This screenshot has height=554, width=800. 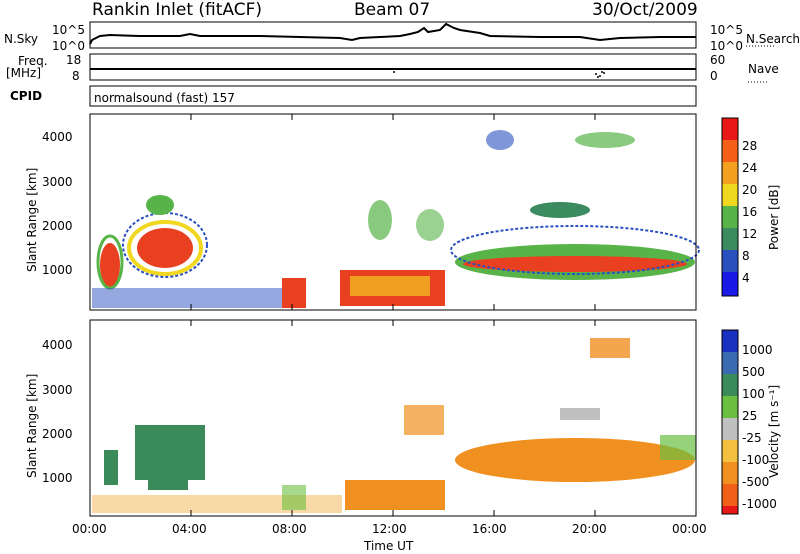 What do you see at coordinates (759, 504) in the screenshot?
I see `velocity-cbar-tick-m1000: -1000` at bounding box center [759, 504].